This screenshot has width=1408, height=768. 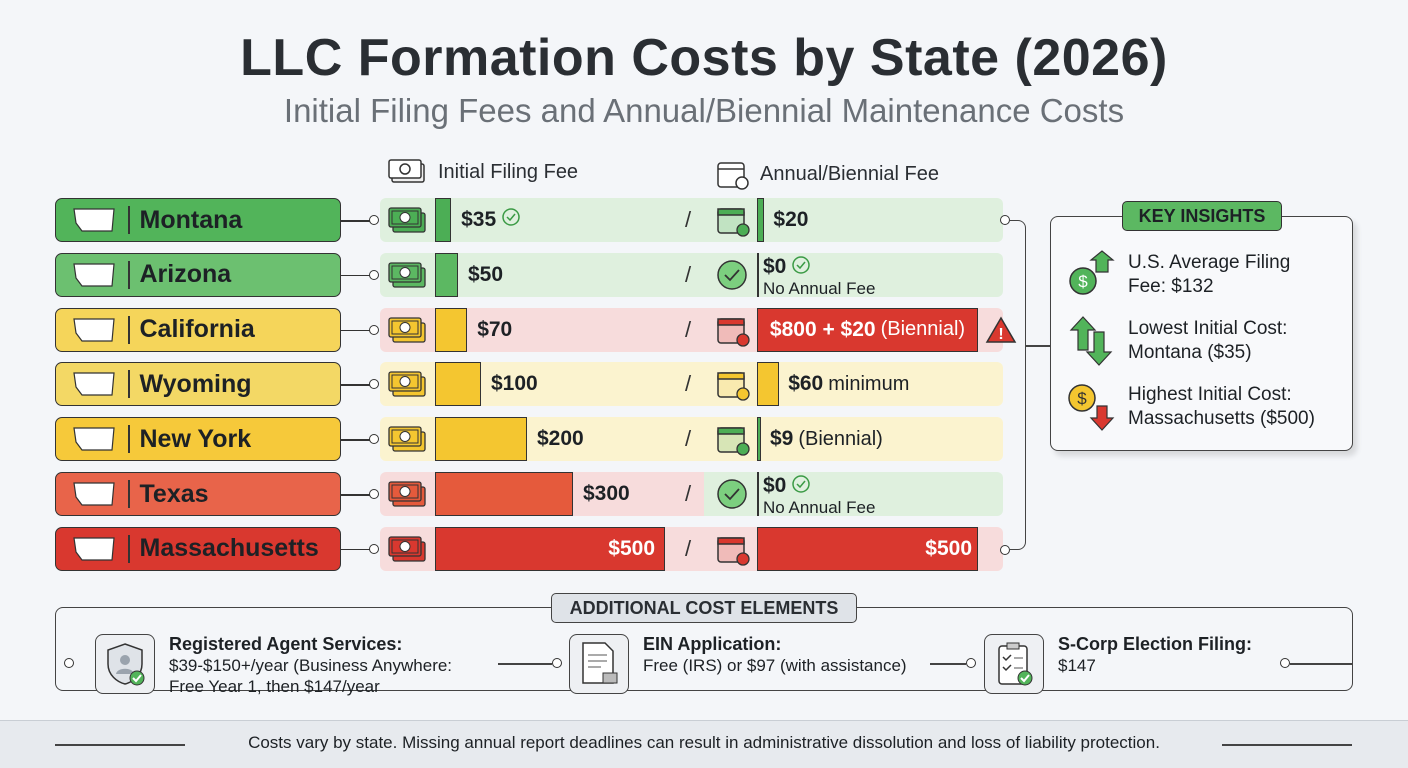 I want to click on additional-costs-heading: ADDITIONAL COST ELEMENTS, so click(x=704, y=608).